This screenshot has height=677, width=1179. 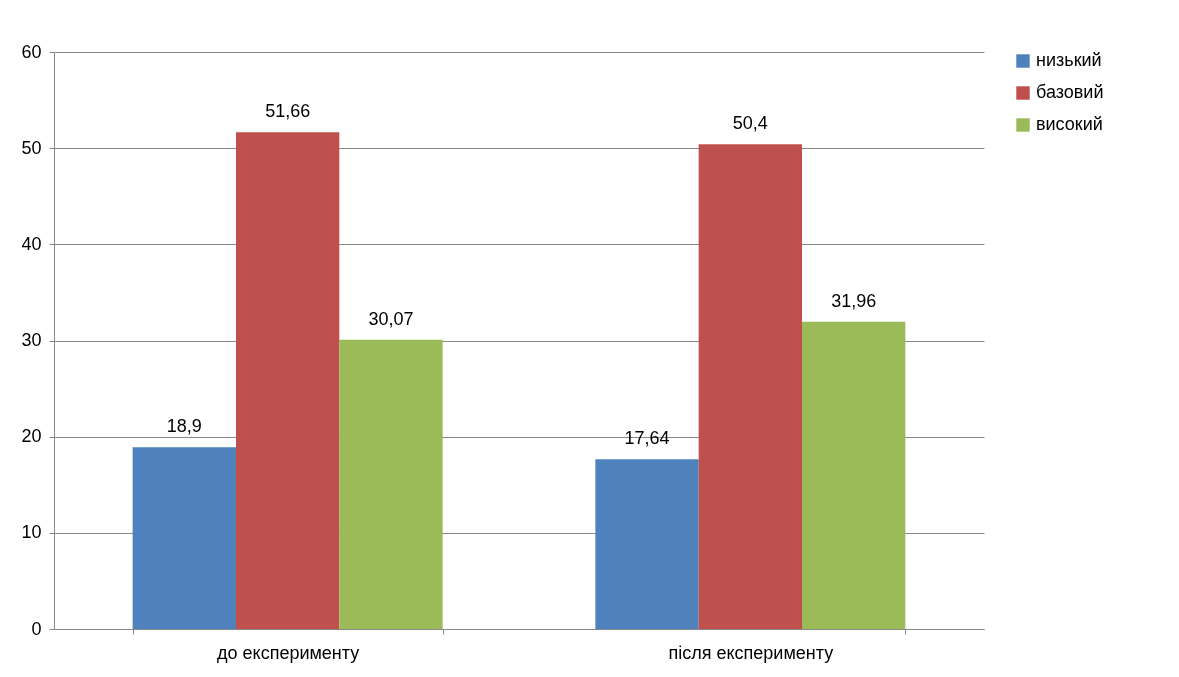 I want to click on x-tick-label: до експерименту, so click(x=288, y=652).